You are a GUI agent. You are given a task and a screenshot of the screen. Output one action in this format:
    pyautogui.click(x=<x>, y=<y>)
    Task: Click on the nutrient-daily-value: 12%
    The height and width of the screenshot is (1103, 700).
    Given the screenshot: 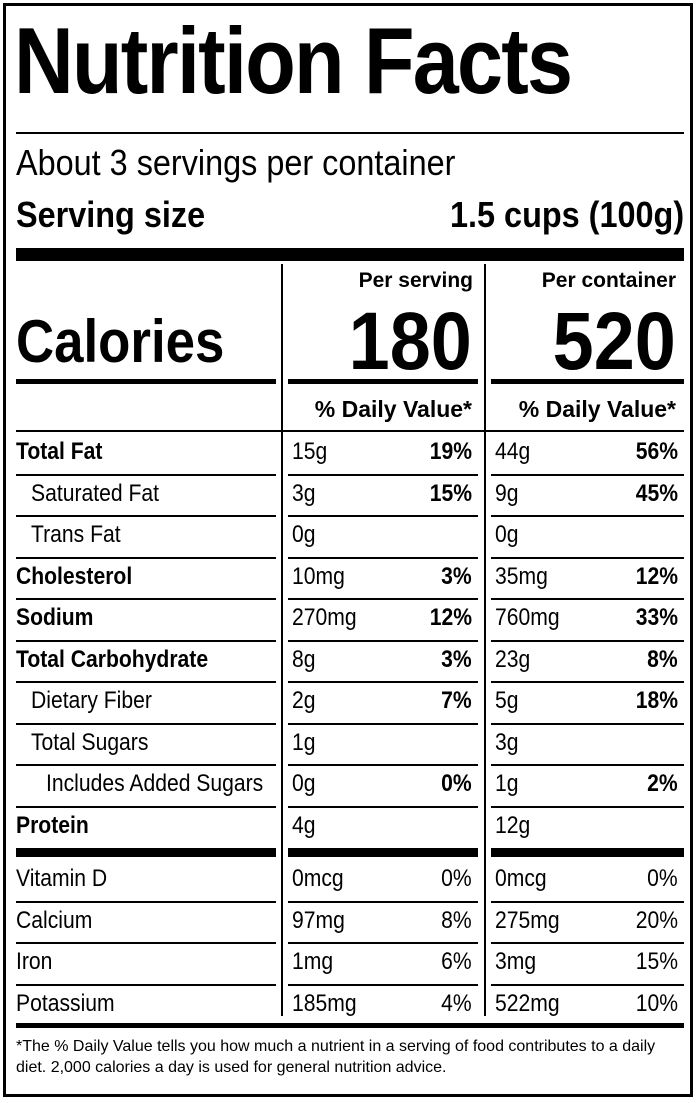 What is the action you would take?
    pyautogui.click(x=450, y=617)
    